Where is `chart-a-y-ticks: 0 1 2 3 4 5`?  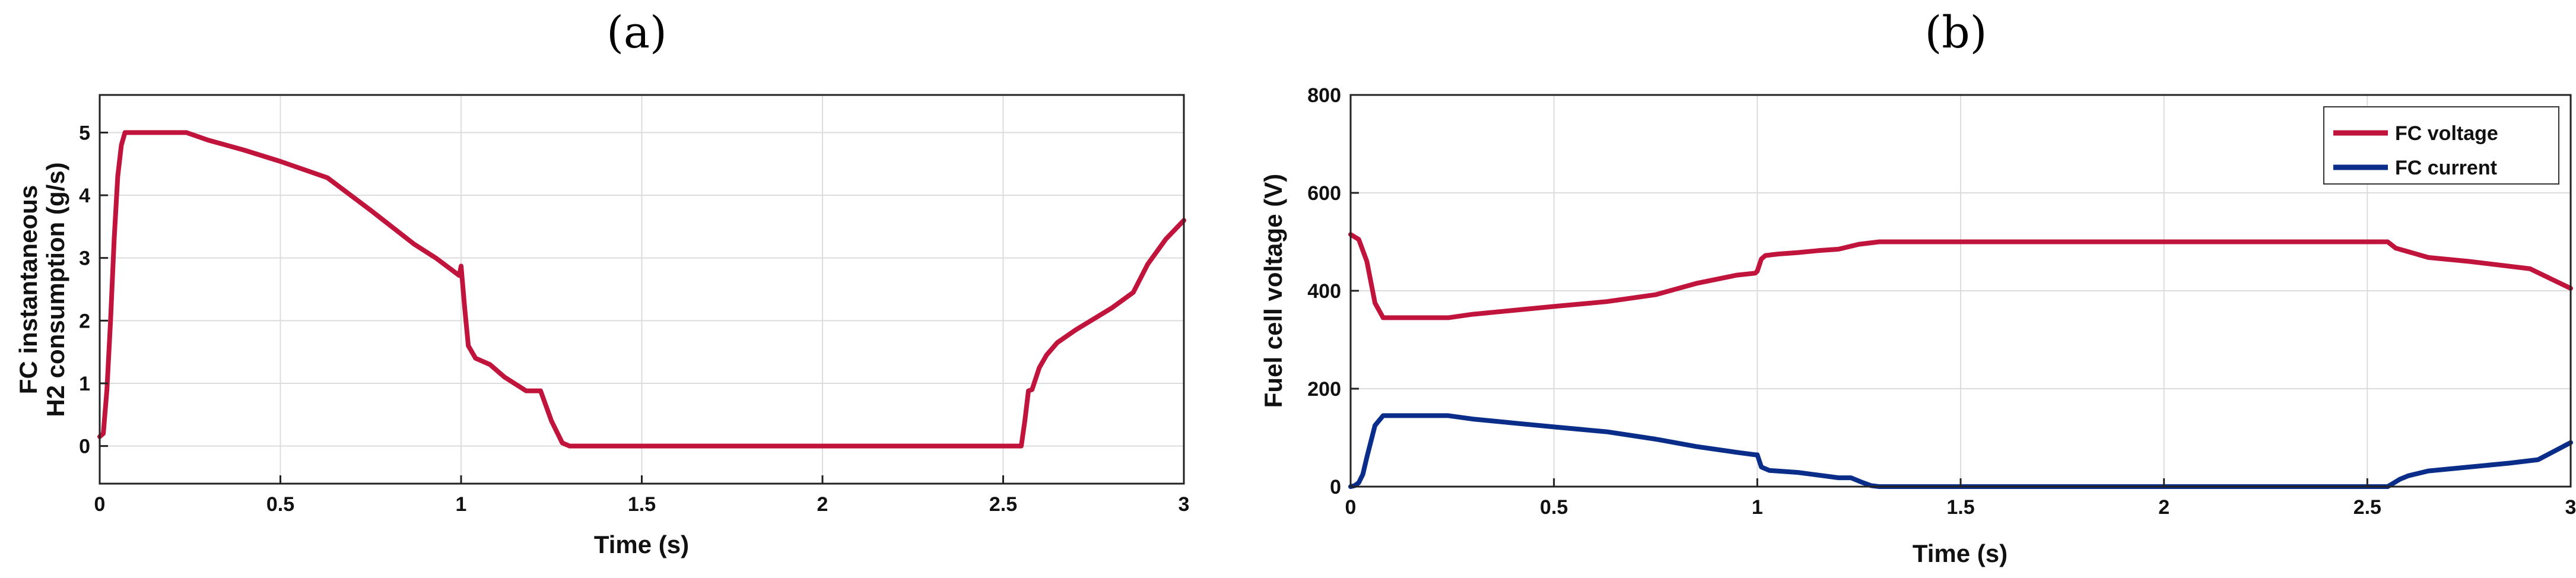 chart-a-y-ticks: 0 1 2 3 4 5 is located at coordinates (93, 290).